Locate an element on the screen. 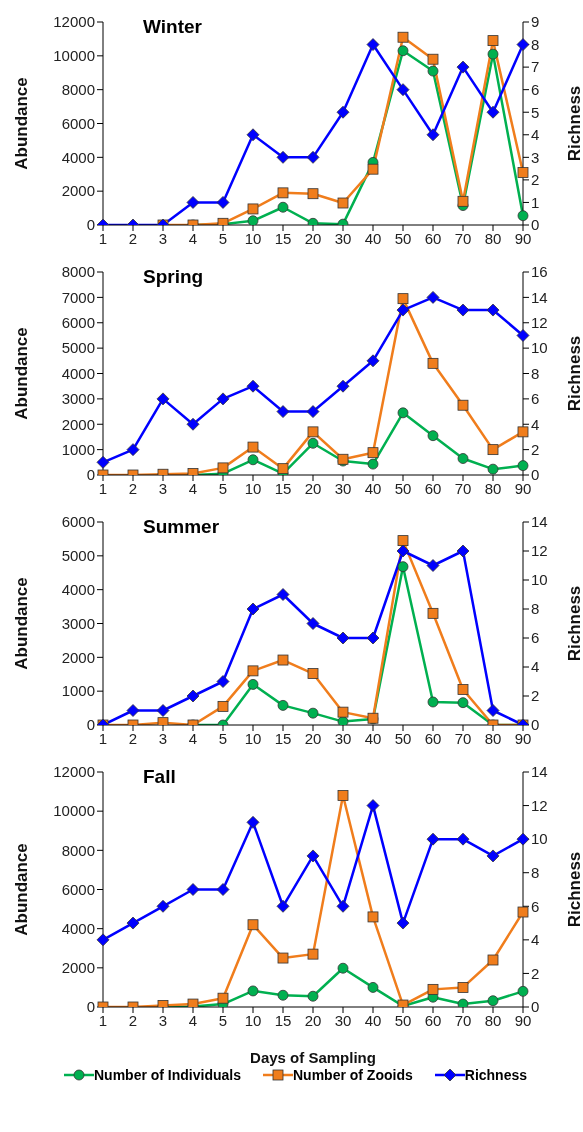  chart-title: Summer is located at coordinates (181, 527).